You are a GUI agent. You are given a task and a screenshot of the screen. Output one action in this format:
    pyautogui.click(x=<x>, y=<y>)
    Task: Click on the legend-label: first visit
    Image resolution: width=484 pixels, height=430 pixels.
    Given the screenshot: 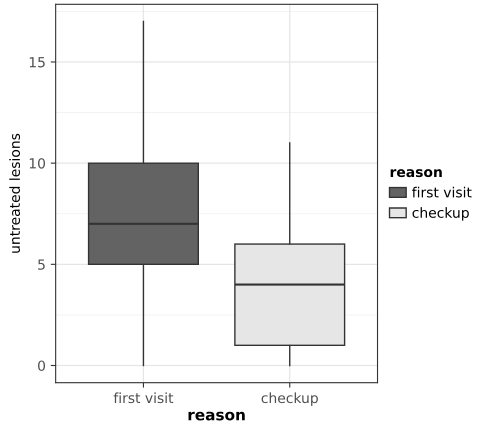 What is the action you would take?
    pyautogui.click(x=442, y=192)
    